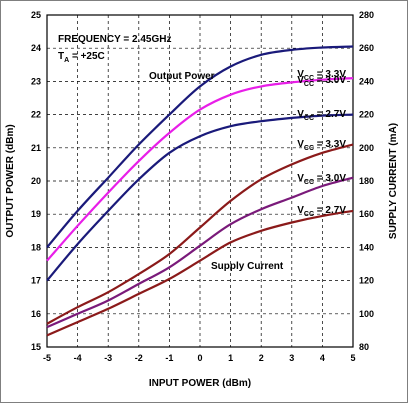  What do you see at coordinates (291, 358) in the screenshot?
I see `x-tick-label: 3` at bounding box center [291, 358].